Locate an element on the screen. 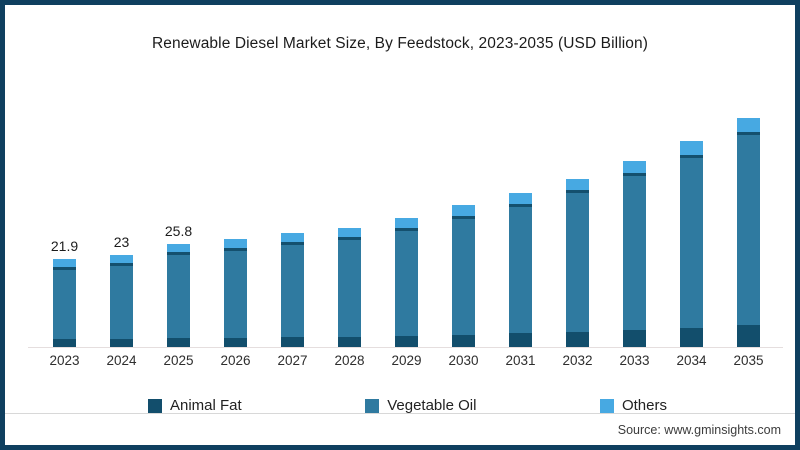  bar-column-2032 is located at coordinates (577, 221).